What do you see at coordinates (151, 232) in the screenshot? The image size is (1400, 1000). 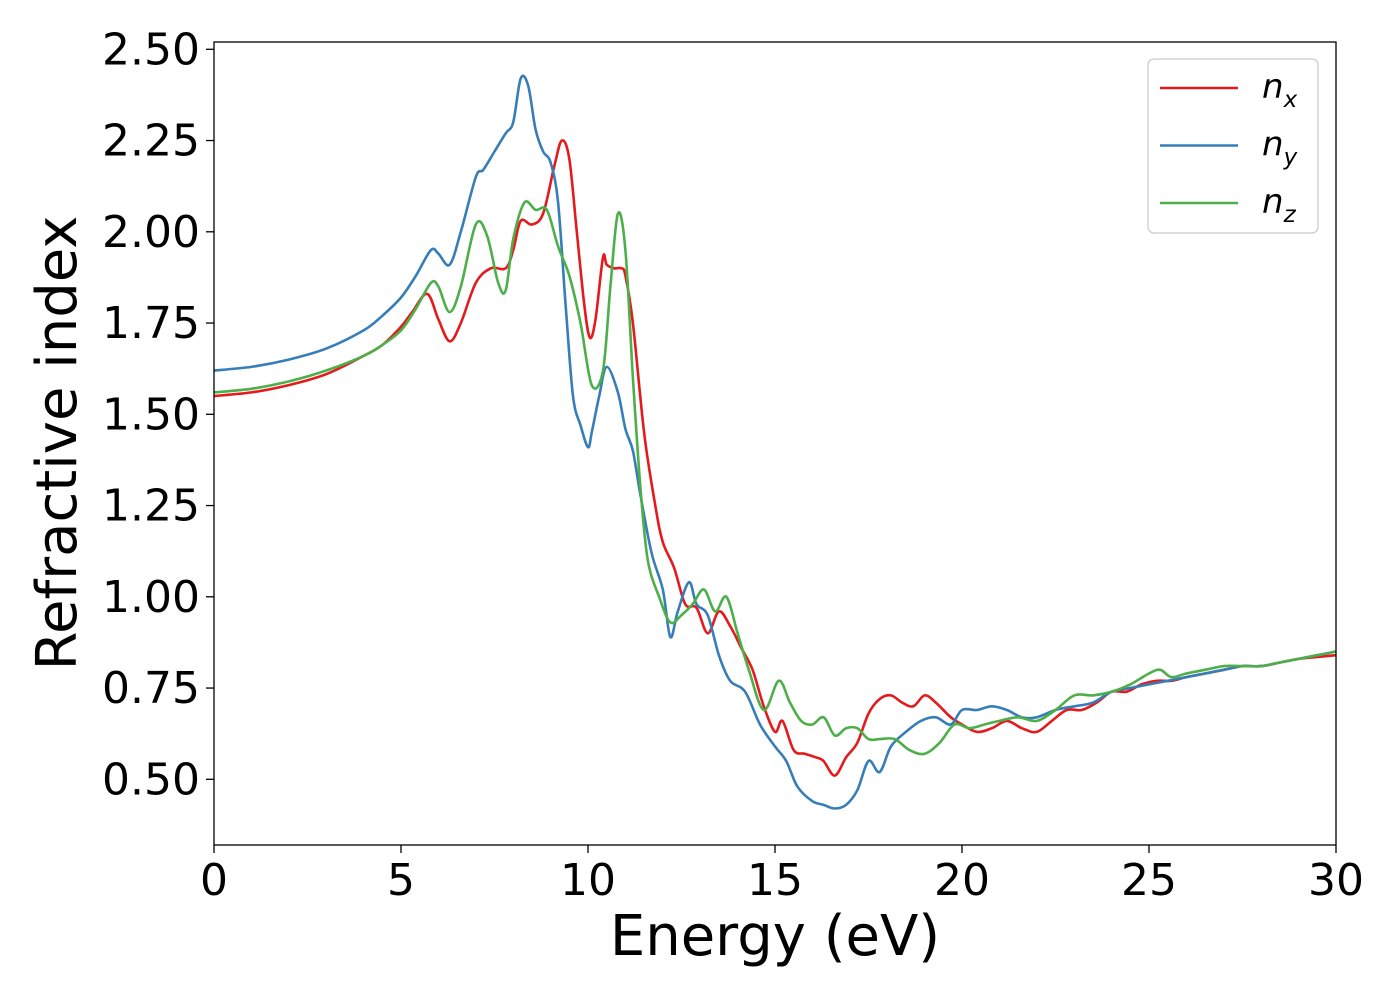 I see `y-tick-label: 2.00` at bounding box center [151, 232].